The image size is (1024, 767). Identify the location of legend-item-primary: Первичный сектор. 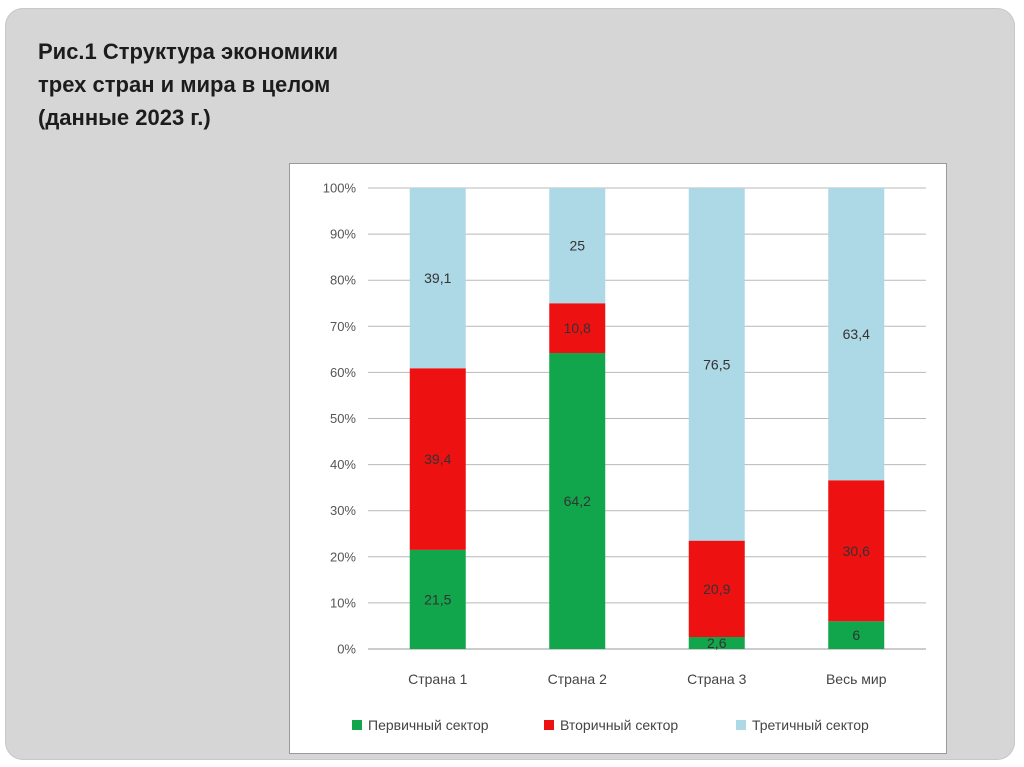
(420, 725).